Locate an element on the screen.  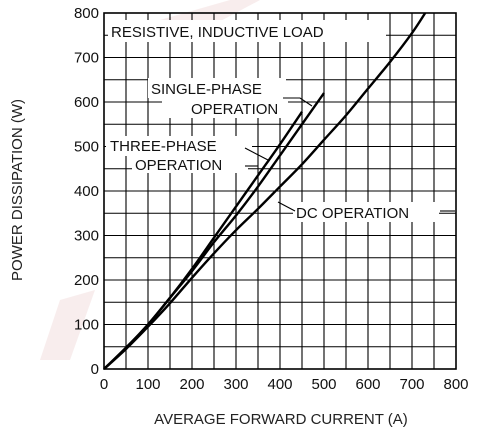
y-tick-label: 800 is located at coordinates (86, 13).